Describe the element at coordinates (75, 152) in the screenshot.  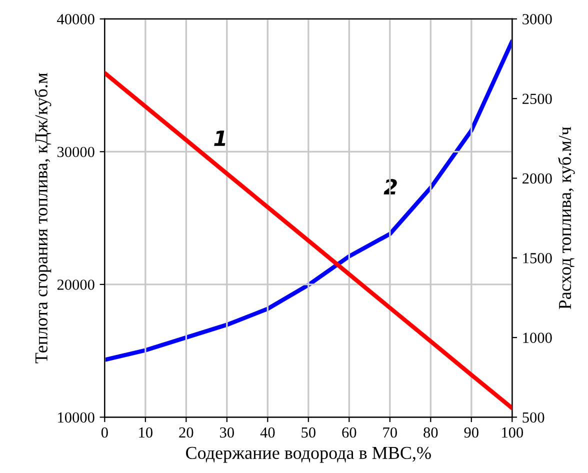
I see `y-tick-label: 30000` at that location.